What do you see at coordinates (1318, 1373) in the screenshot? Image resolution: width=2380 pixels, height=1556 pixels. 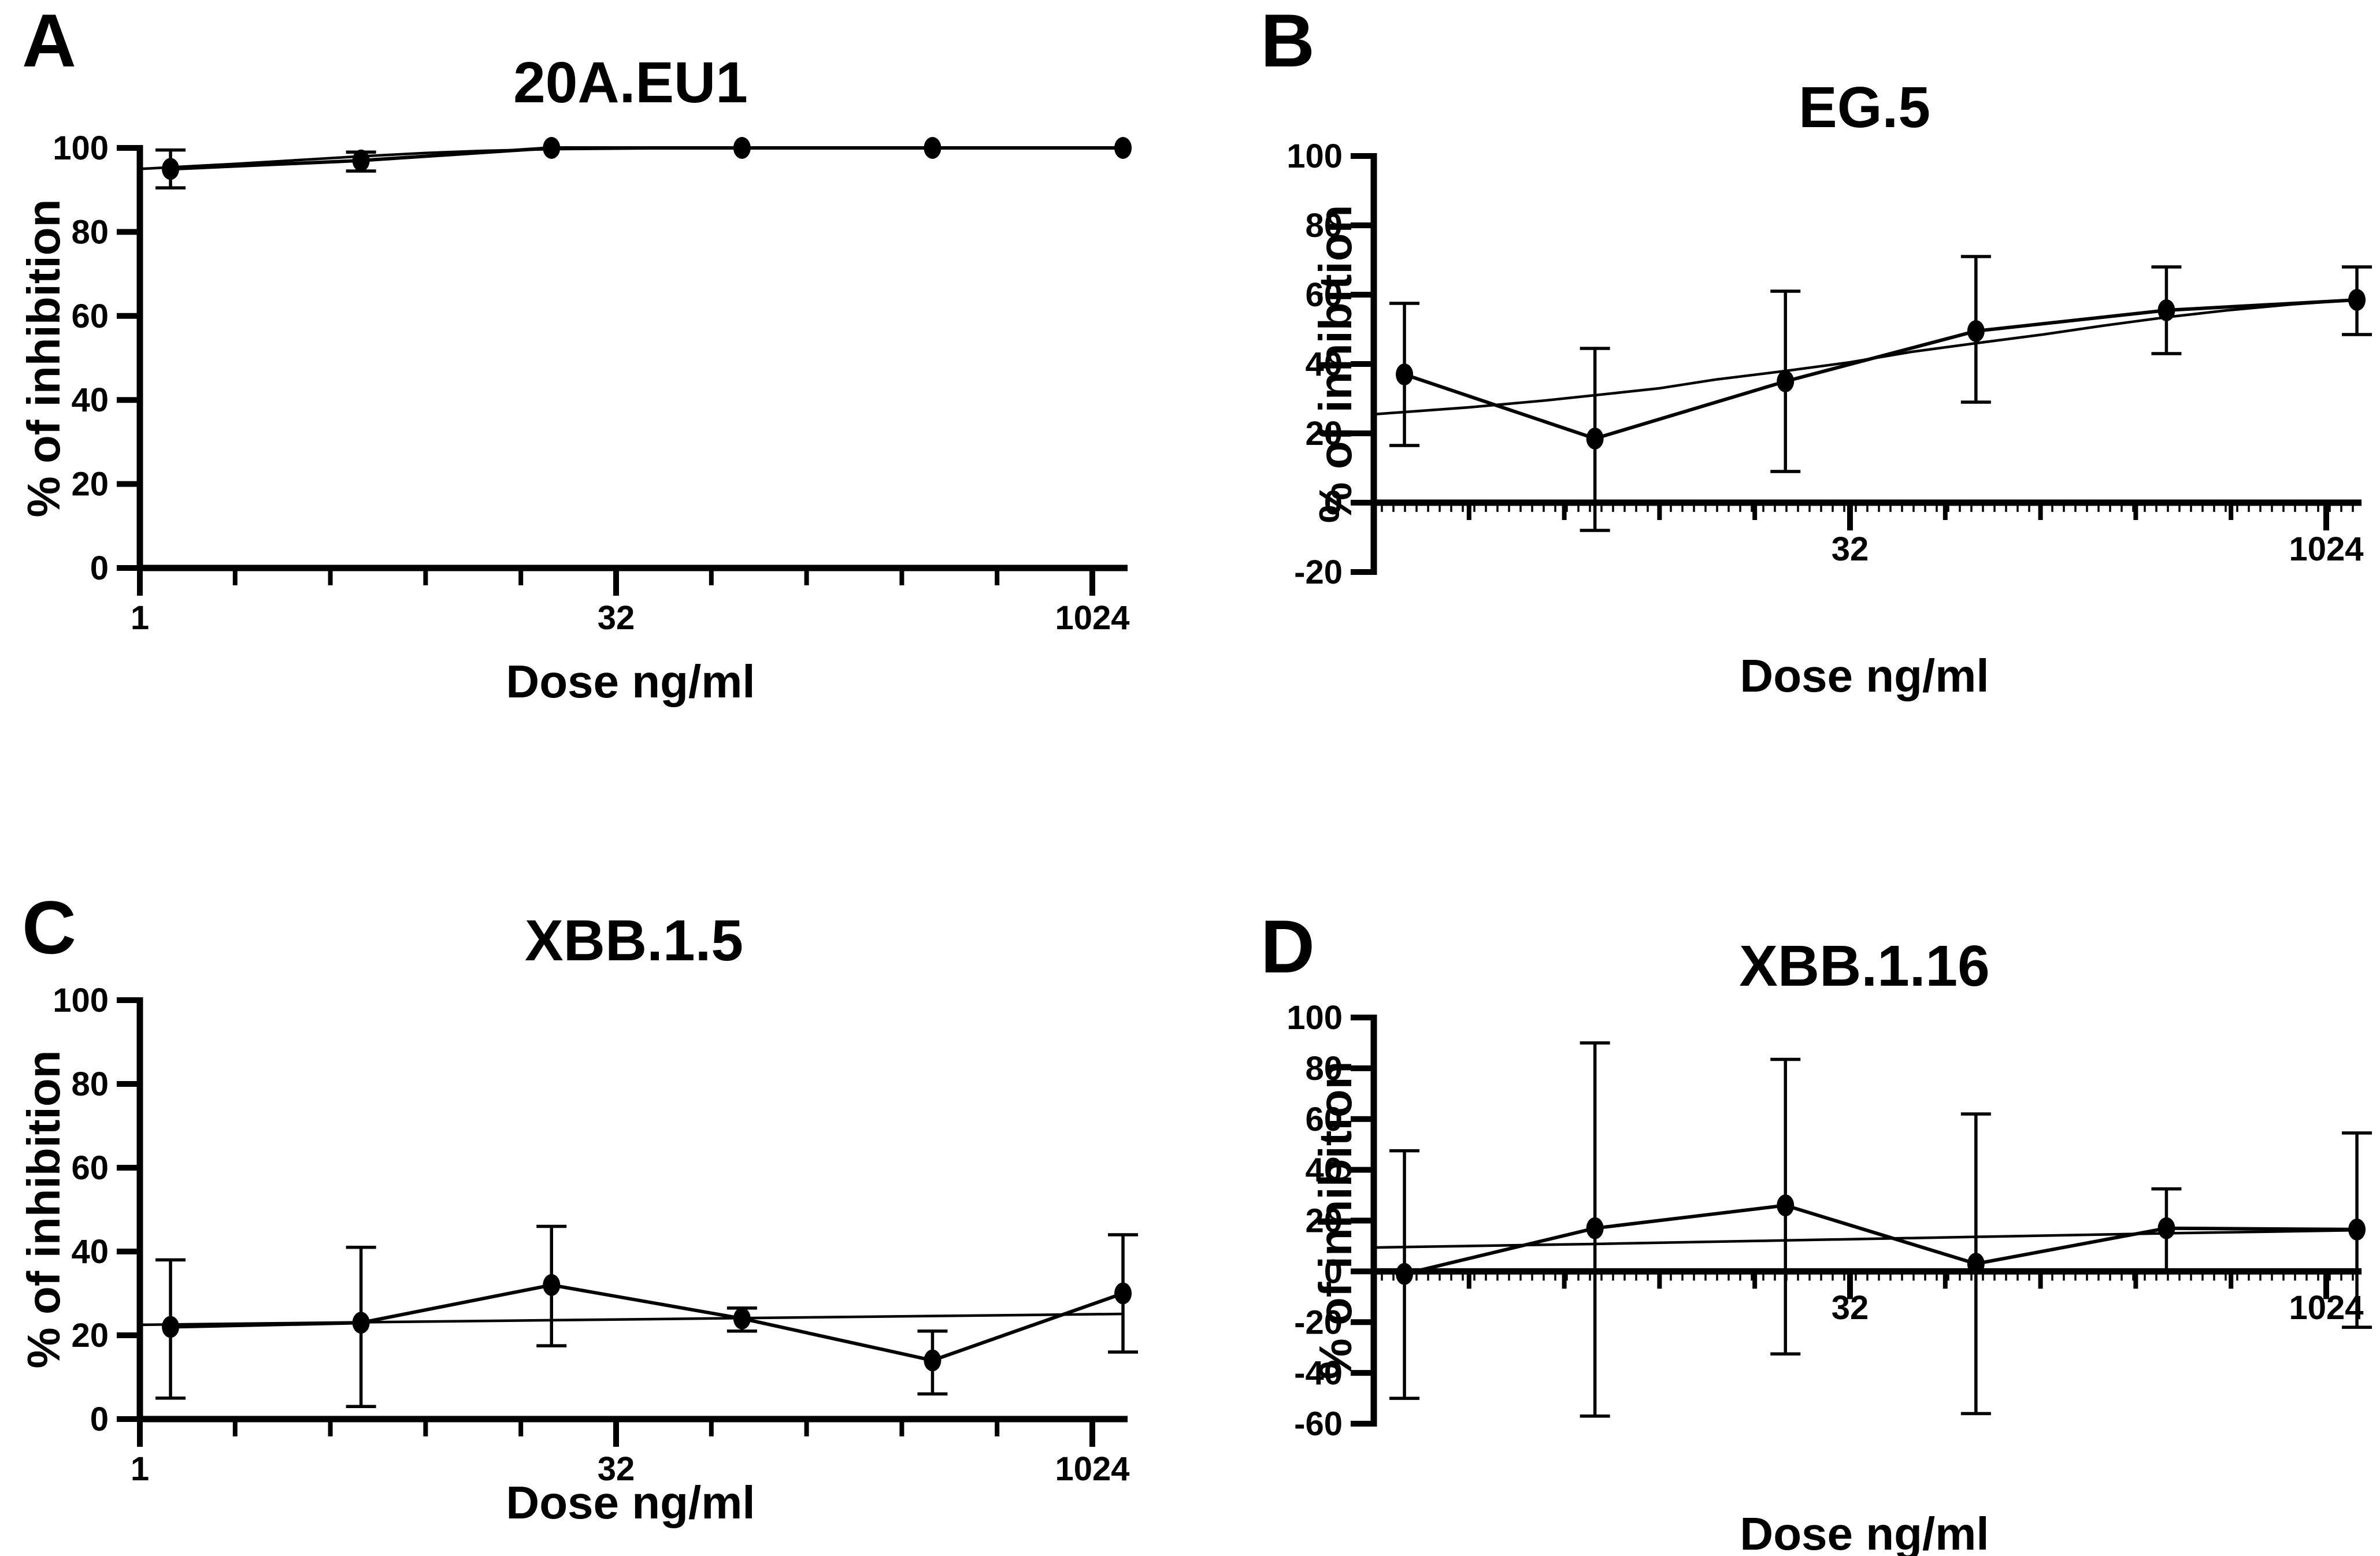 I see `y-tick-label: -40` at bounding box center [1318, 1373].